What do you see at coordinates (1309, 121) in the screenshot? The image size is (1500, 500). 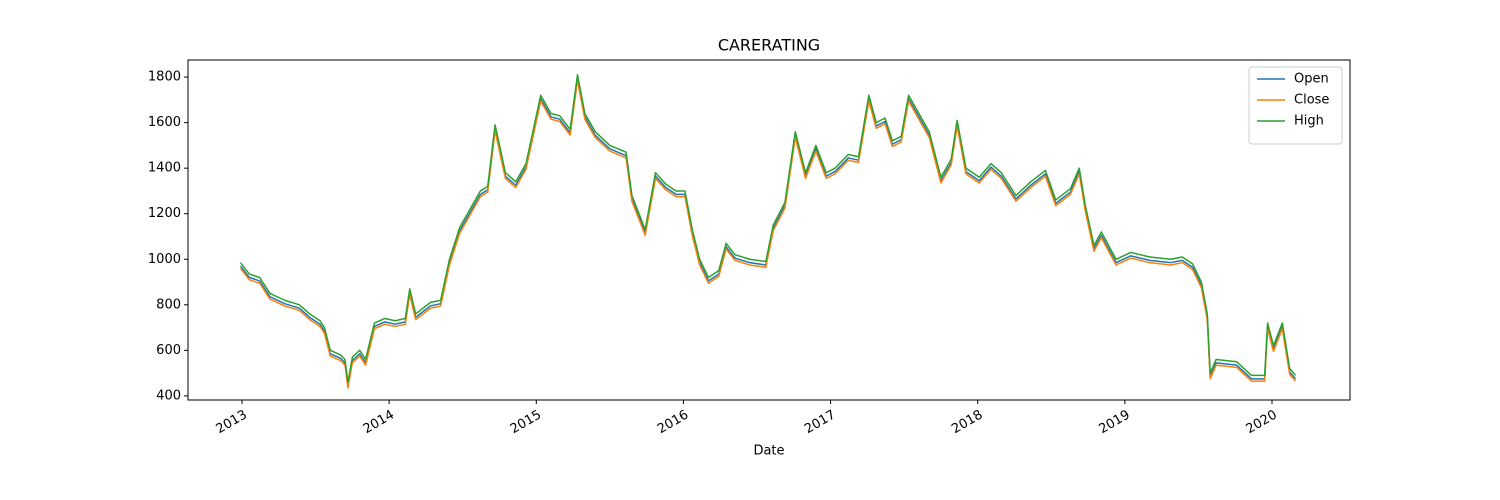 I see `legend-label: High` at bounding box center [1309, 121].